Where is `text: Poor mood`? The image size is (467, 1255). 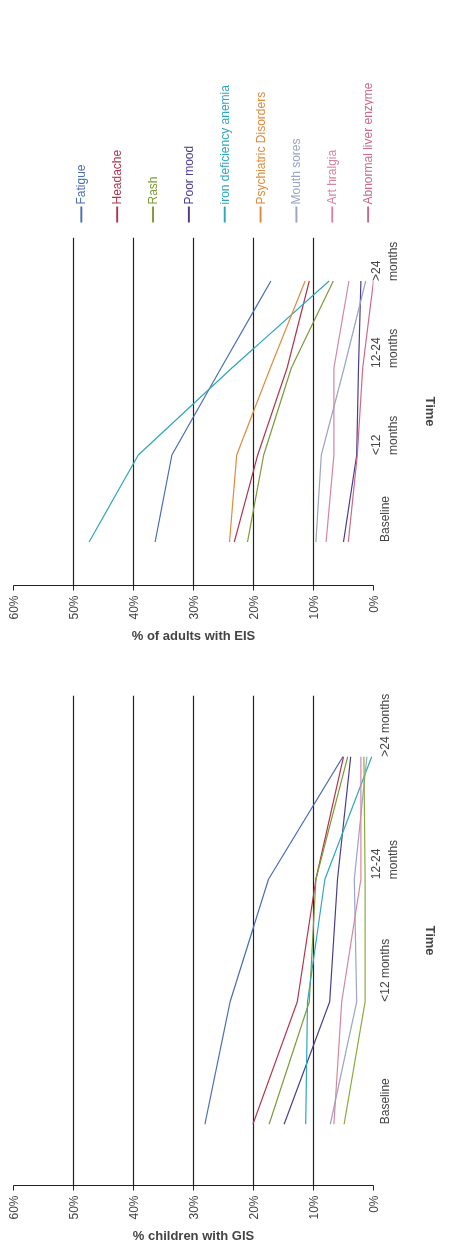 text: Poor mood is located at coordinates (188, 175).